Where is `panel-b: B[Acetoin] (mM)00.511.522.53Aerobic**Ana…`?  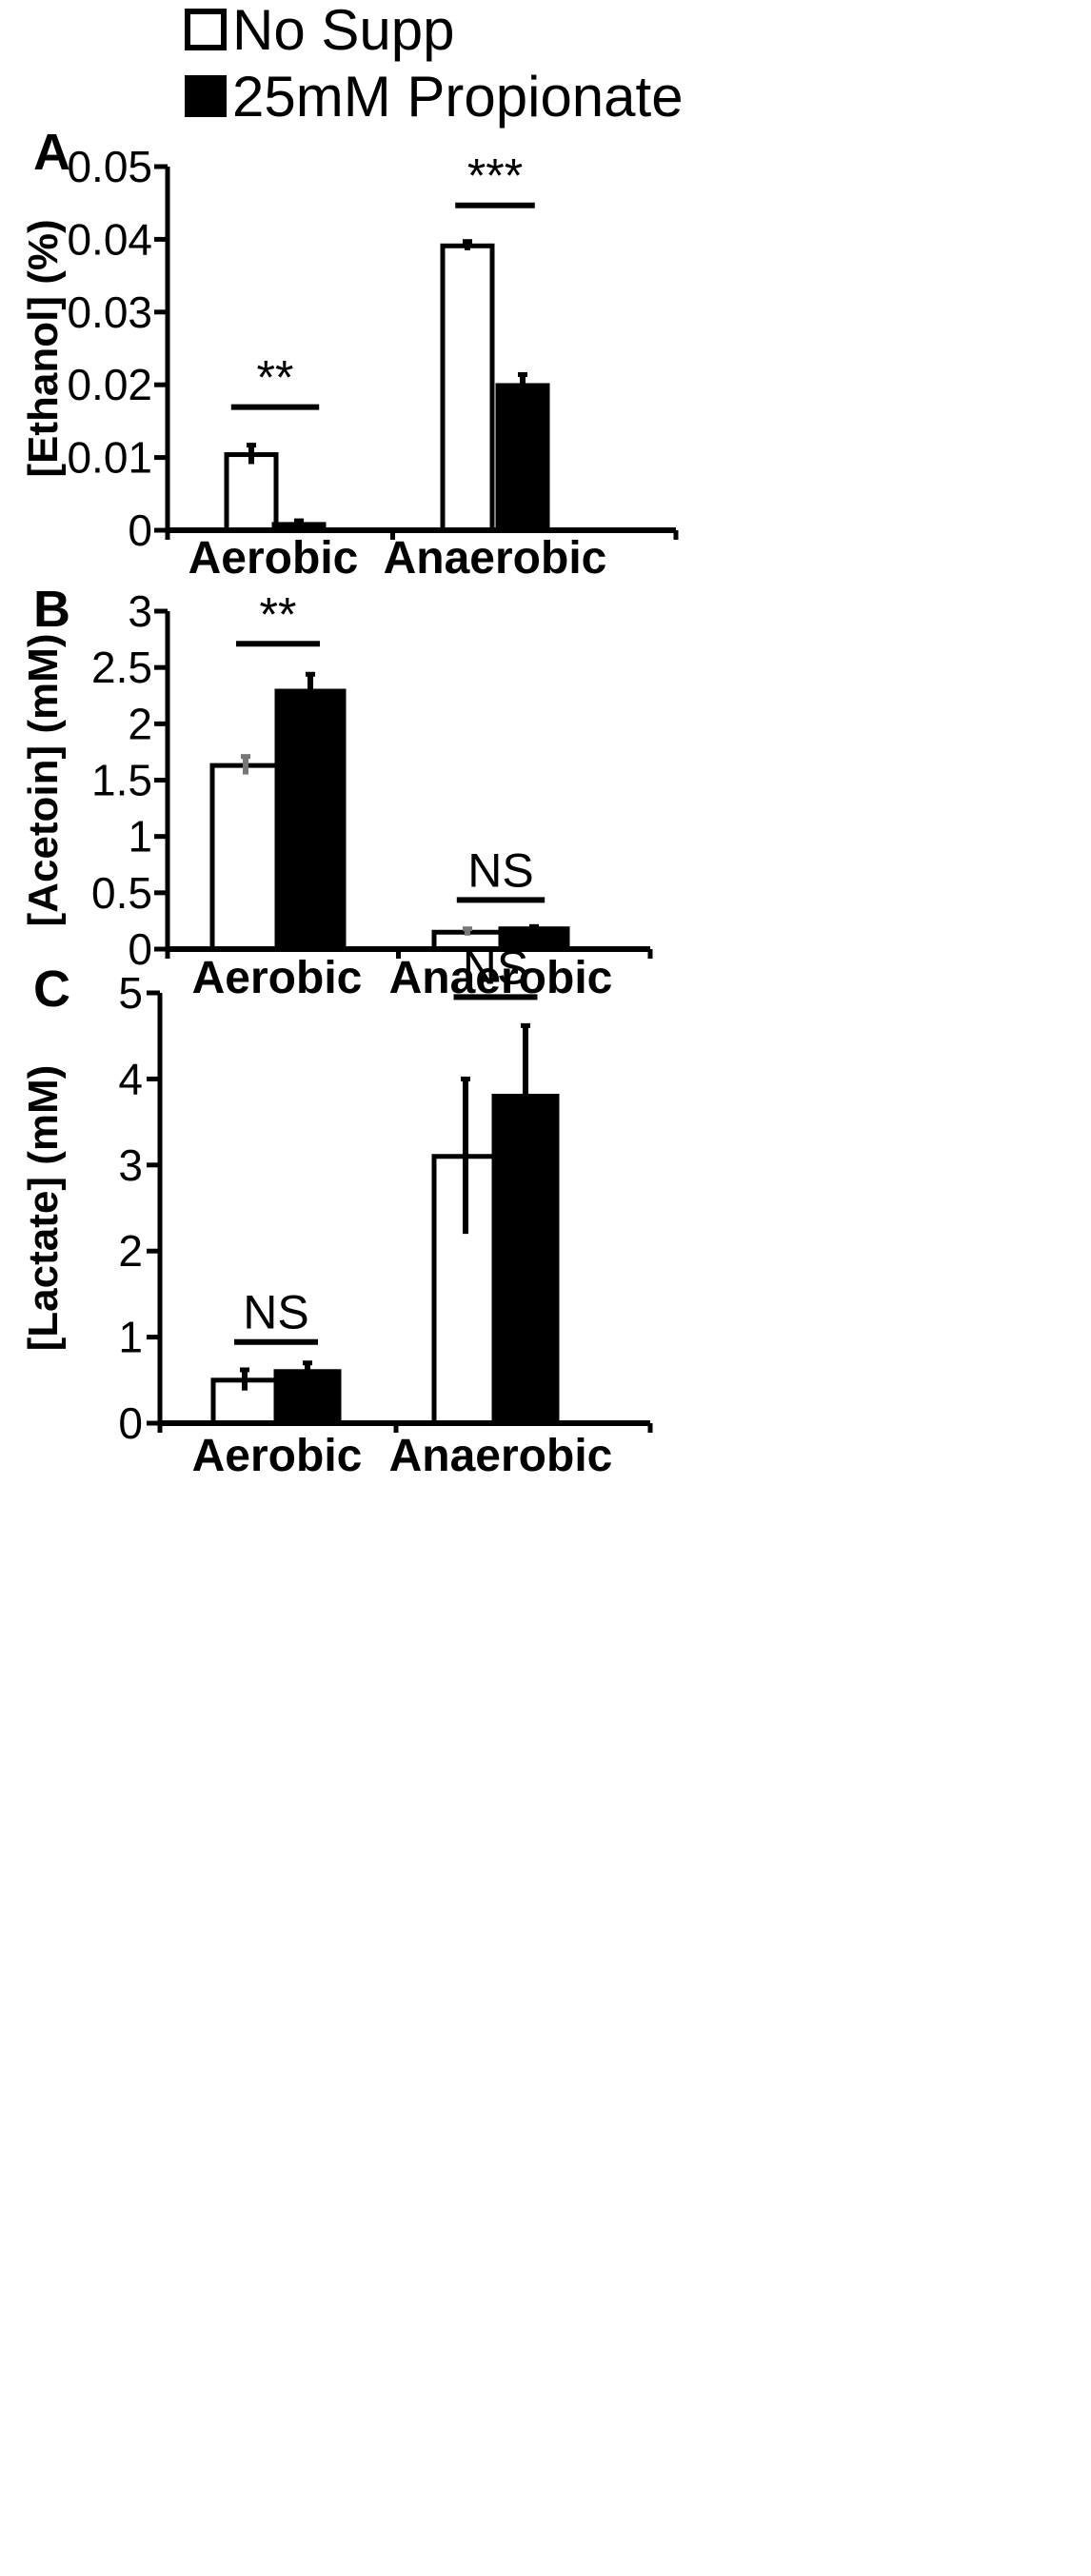 panel-b: B[Acetoin] (mM)00.511.522.53Aerobic**Ana… is located at coordinates (336, 792).